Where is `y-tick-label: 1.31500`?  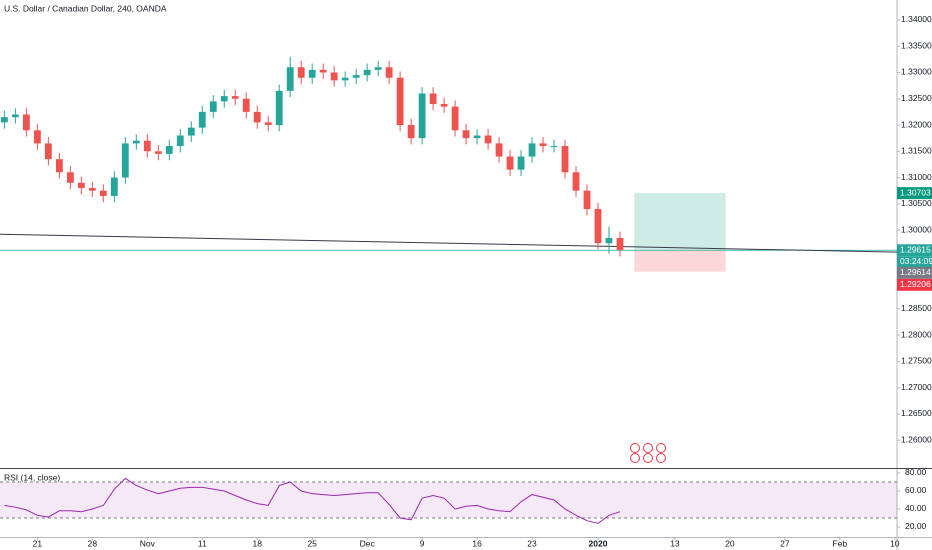
y-tick-label: 1.31500 is located at coordinates (916, 151).